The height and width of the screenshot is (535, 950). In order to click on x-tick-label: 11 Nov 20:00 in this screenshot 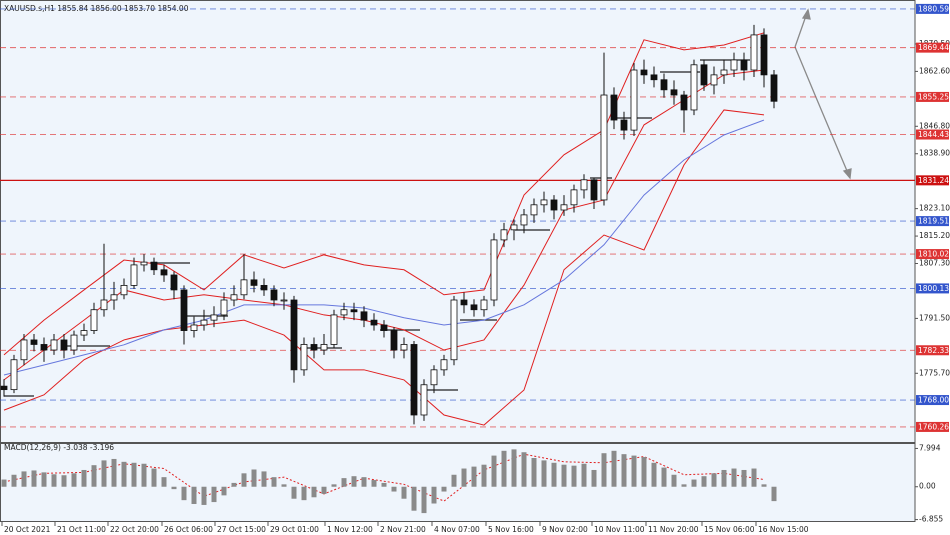, I will do `click(673, 529)`.